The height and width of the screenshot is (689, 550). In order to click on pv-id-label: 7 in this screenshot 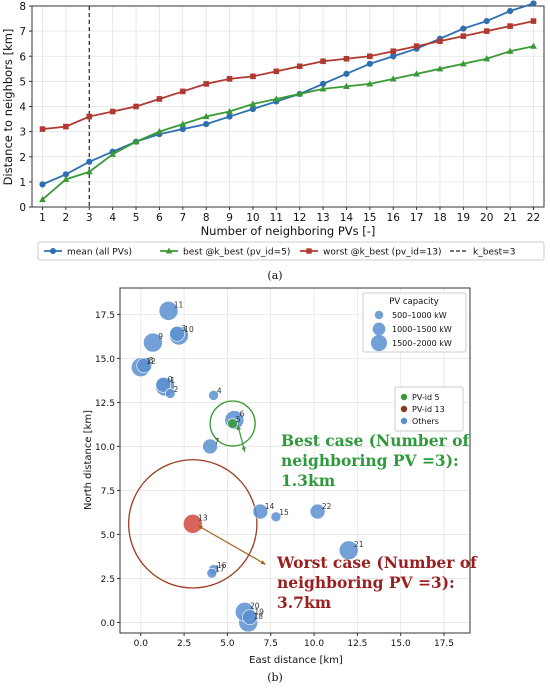, I will do `click(216, 441)`.